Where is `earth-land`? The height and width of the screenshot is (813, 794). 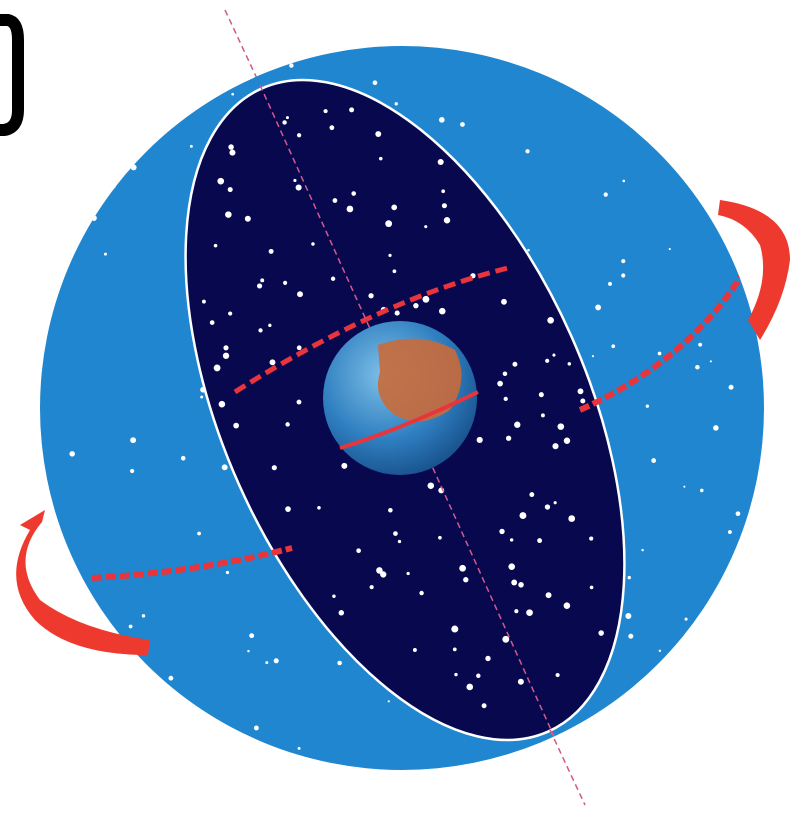
earth-land is located at coordinates (419, 380).